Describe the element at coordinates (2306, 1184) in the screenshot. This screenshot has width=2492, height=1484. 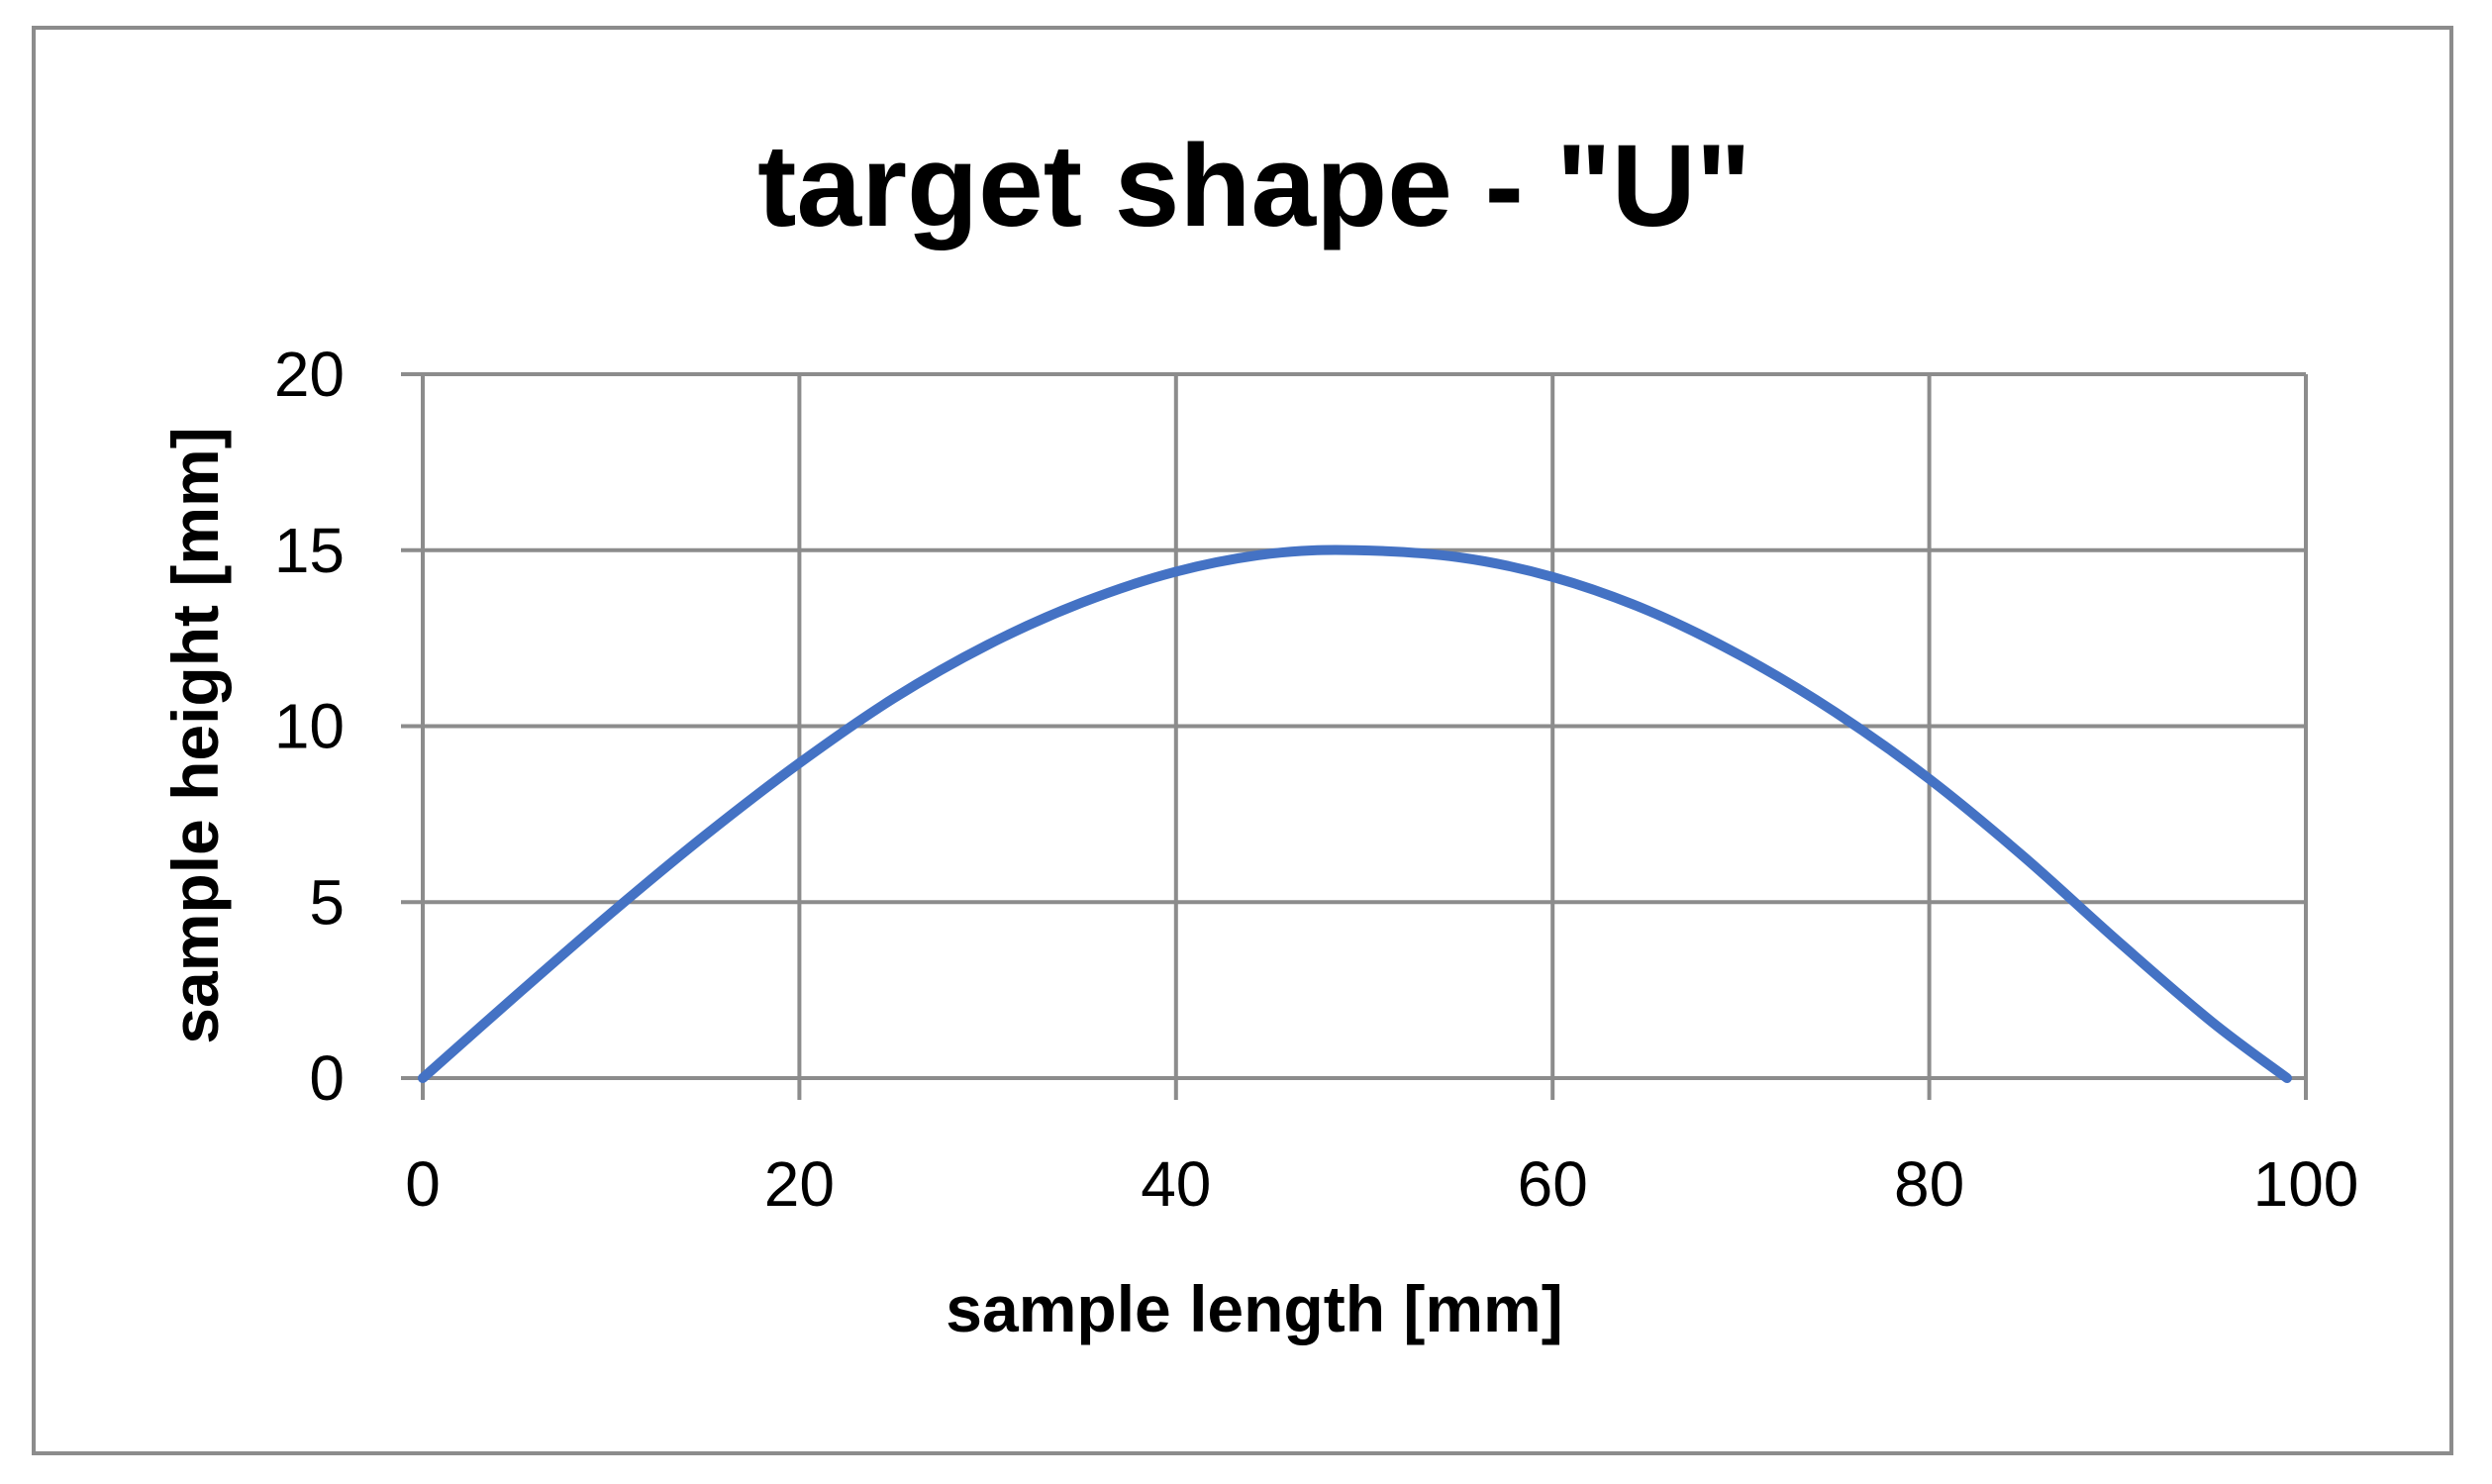
I see `x-tick-label: 100` at that location.